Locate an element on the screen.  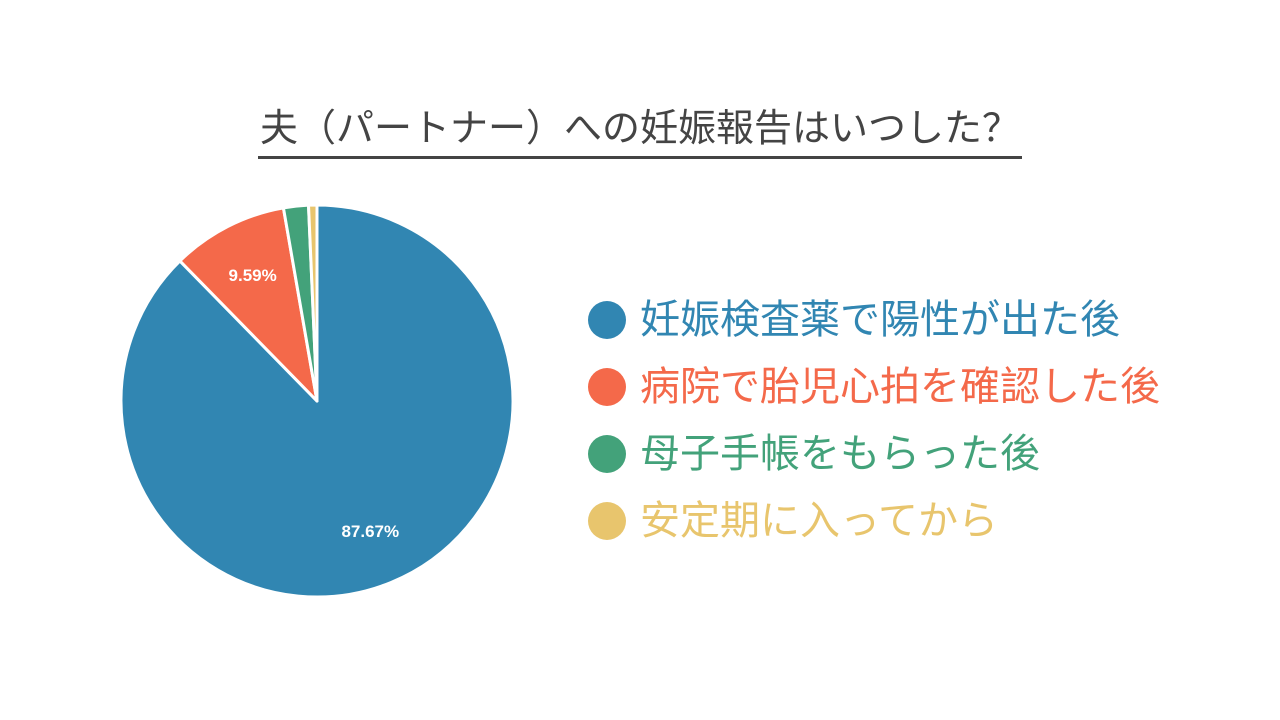
legend-item-pregnancy-test: 妊娠検査薬で陽性が出た後 is located at coordinates (874, 319).